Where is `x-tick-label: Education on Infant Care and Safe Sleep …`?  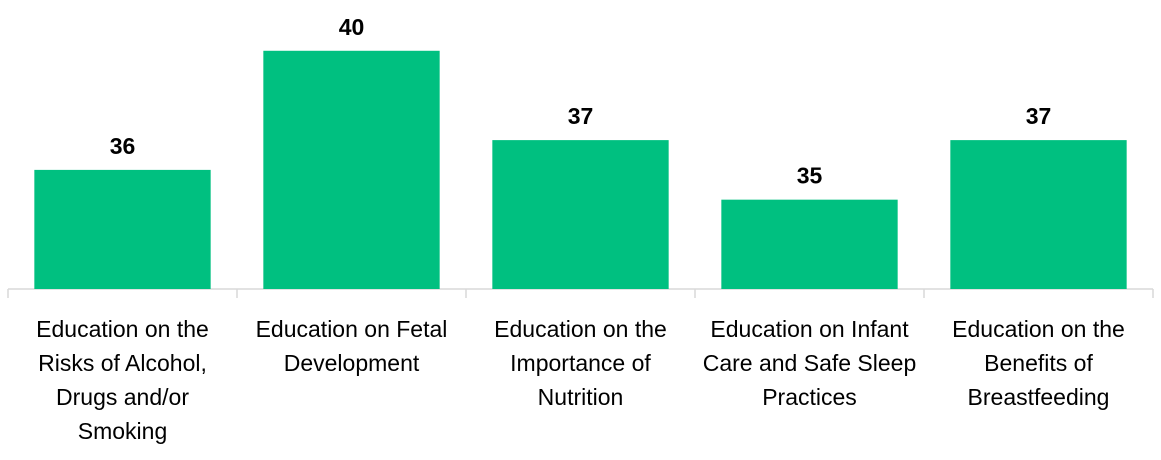 x-tick-label: Education on Infant Care and Safe Sleep … is located at coordinates (809, 363).